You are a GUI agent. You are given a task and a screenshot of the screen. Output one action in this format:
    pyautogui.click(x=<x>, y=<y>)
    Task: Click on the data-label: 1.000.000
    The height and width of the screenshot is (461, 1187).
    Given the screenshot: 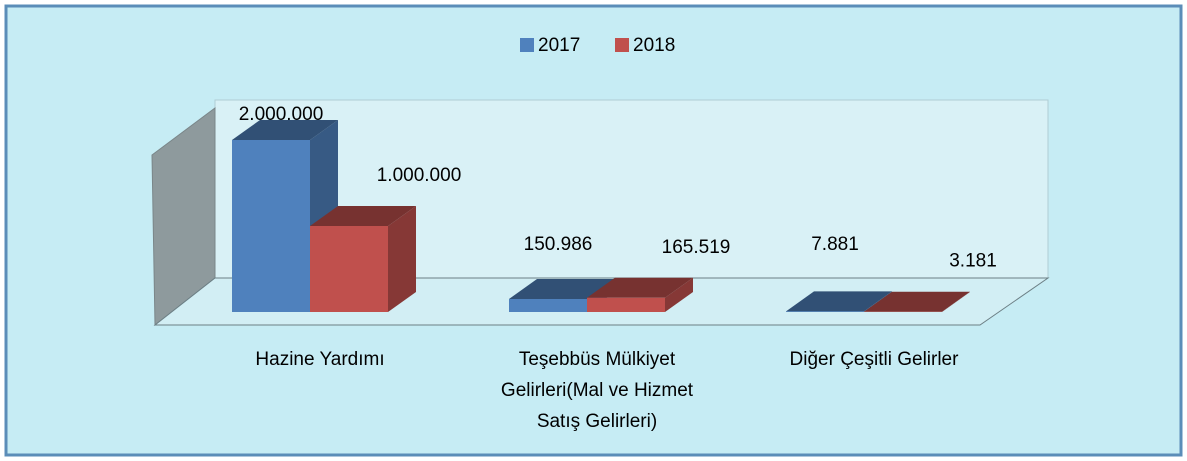 What is the action you would take?
    pyautogui.click(x=419, y=175)
    